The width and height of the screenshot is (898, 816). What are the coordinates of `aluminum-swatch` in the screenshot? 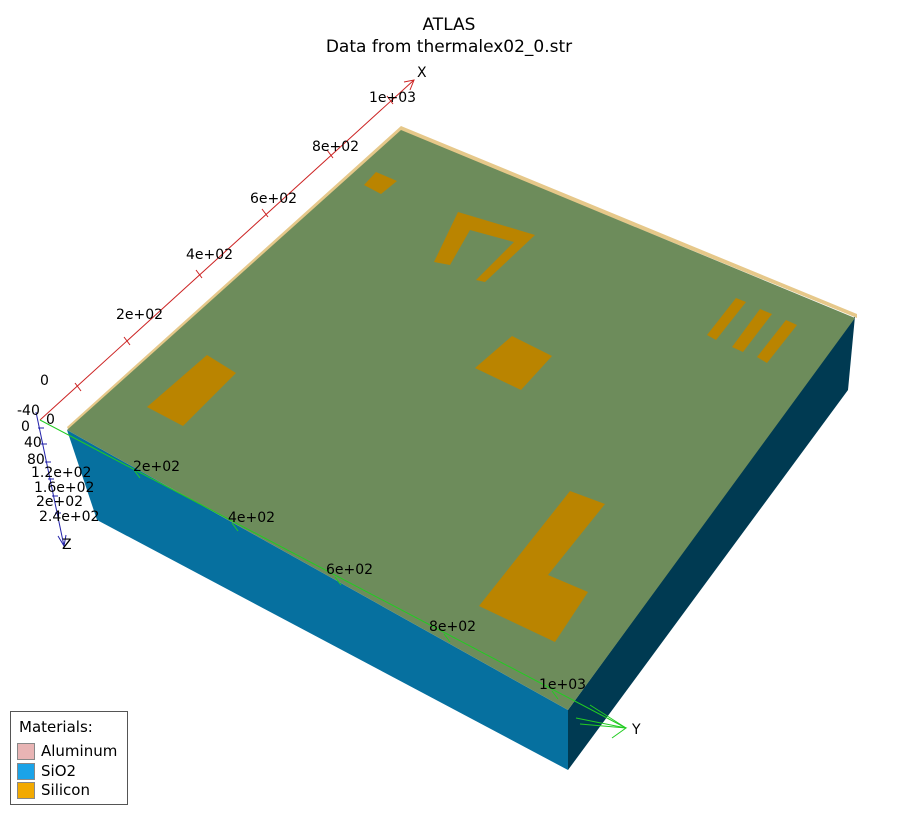 It's located at (26, 751).